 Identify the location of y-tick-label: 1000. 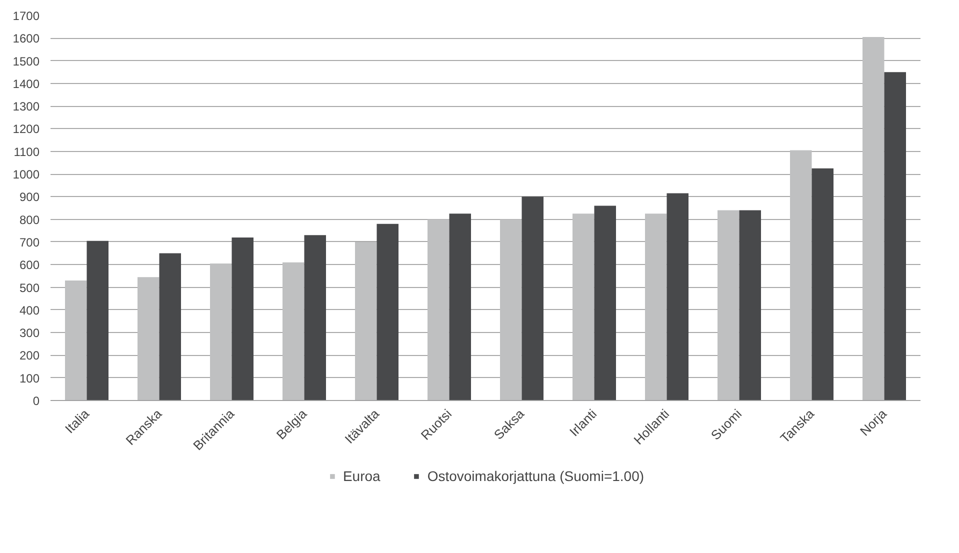
(26, 175).